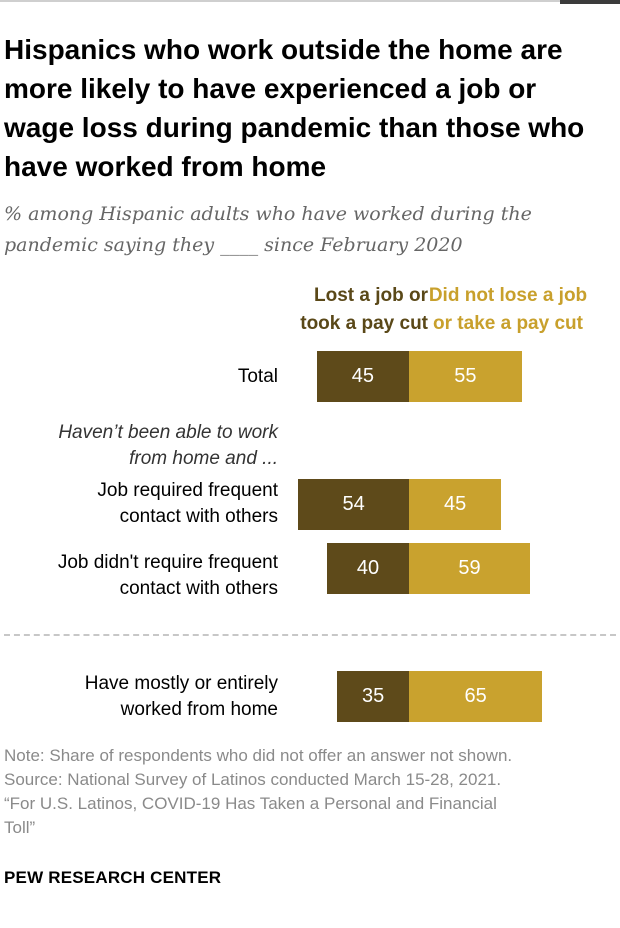 This screenshot has width=620, height=928. What do you see at coordinates (476, 696) in the screenshot?
I see `bar-not-lost-worked-from-home: 65` at bounding box center [476, 696].